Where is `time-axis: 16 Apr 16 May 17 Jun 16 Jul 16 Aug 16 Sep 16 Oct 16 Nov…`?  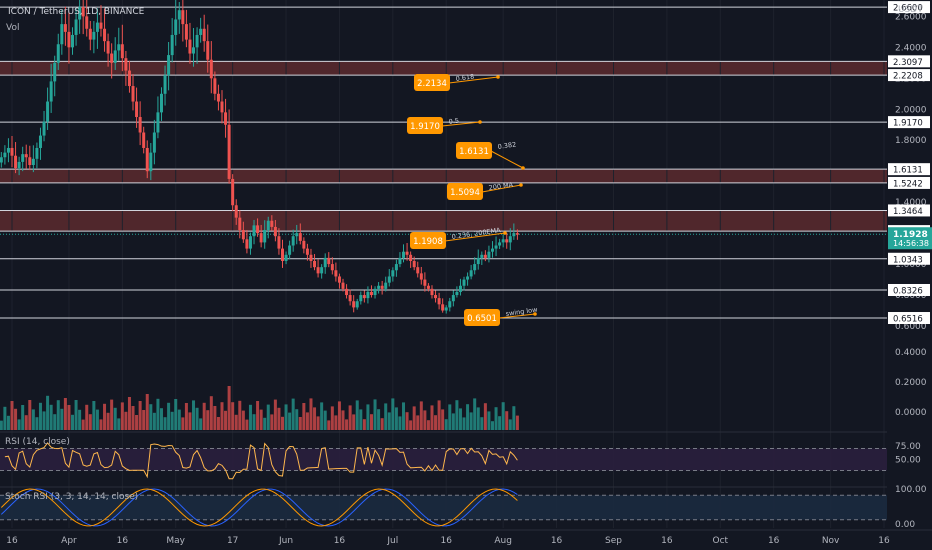
time-axis: 16 Apr 16 May 17 Jun 16 Jul 16 Aug 16 Sep 16 Oct 16 Nov… is located at coordinates (466, 537).